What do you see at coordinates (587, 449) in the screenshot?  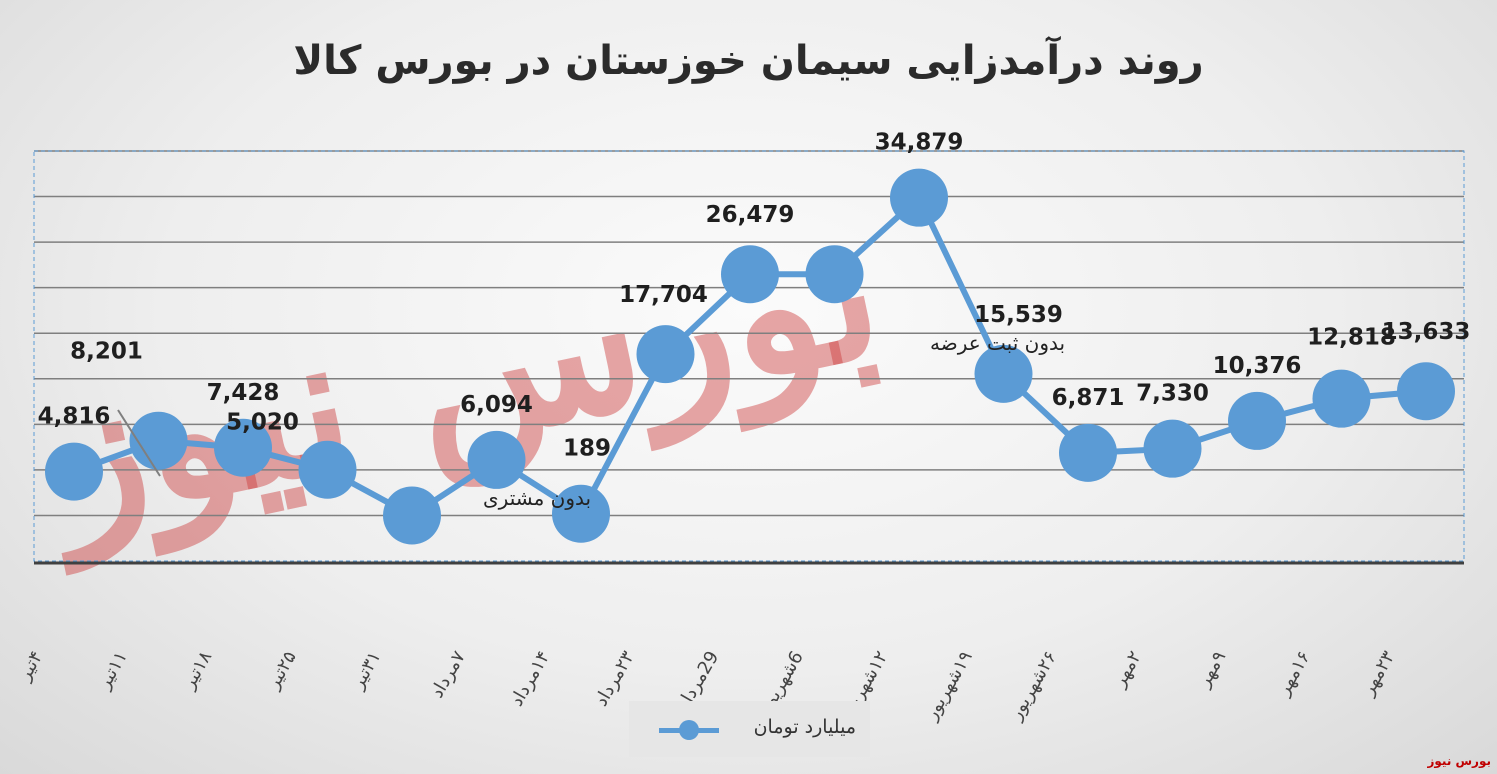 I see `data-label: 189` at bounding box center [587, 449].